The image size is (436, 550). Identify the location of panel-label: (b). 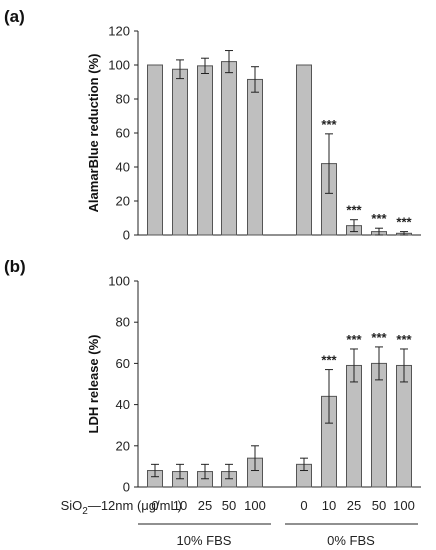
(15, 266).